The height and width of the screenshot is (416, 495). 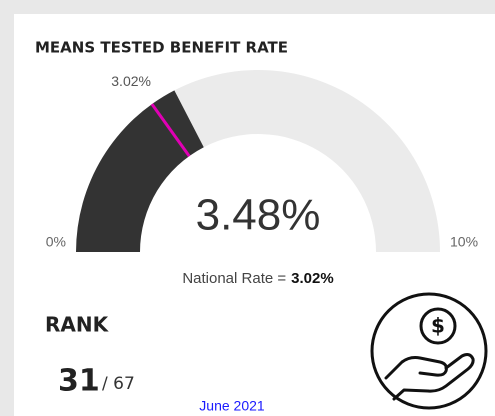 What do you see at coordinates (131, 81) in the screenshot?
I see `target-label: 3.02%` at bounding box center [131, 81].